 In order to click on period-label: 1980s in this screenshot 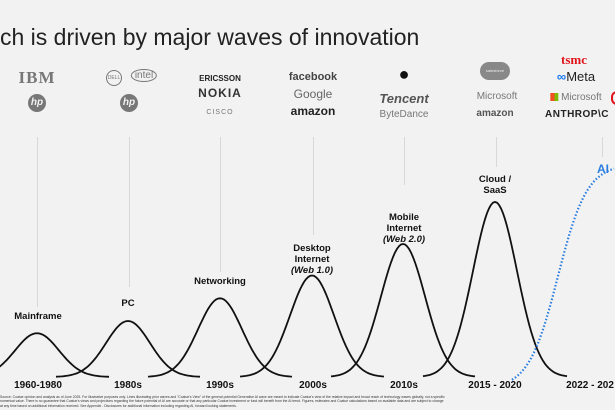, I will do `click(128, 385)`.